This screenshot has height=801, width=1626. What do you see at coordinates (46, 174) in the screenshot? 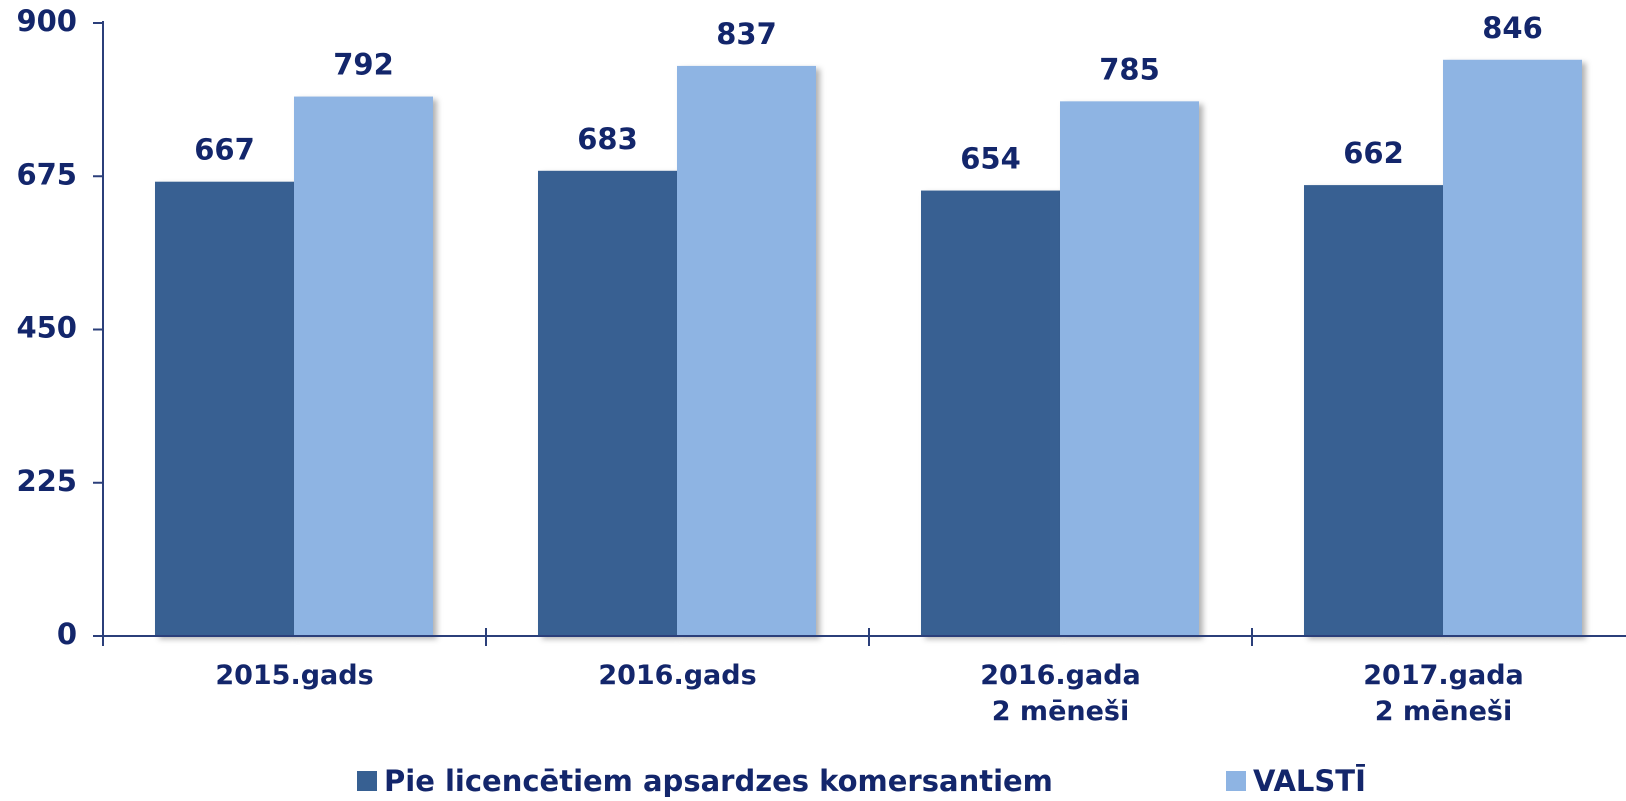
I see `y-tick-label: 675` at bounding box center [46, 174].